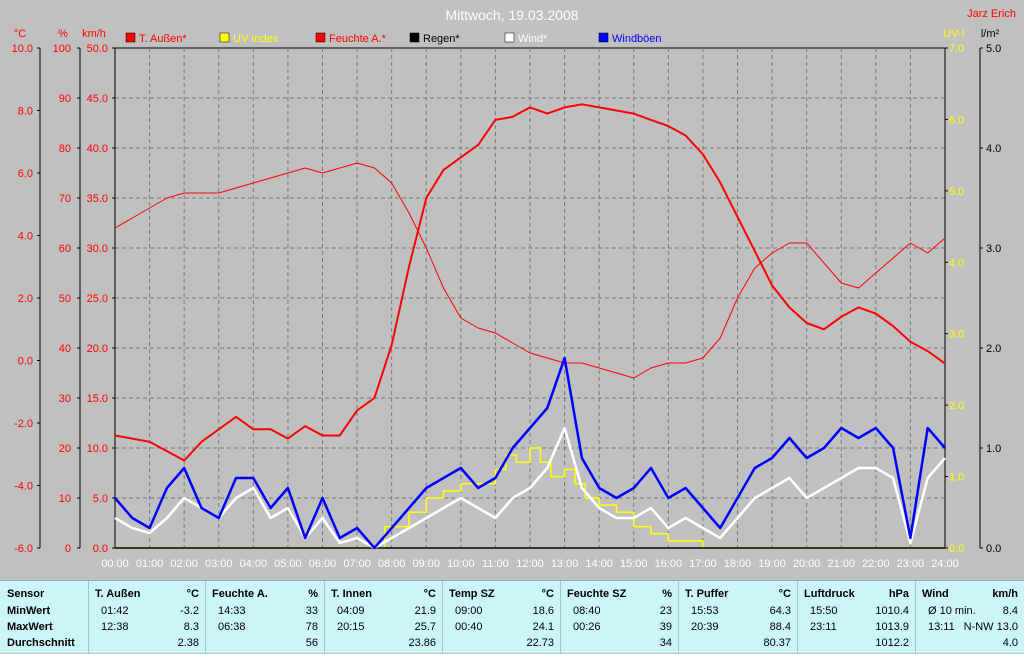 The height and width of the screenshot is (654, 1024). What do you see at coordinates (150, 564) in the screenshot?
I see `x-tick-label: 01:00` at bounding box center [150, 564].